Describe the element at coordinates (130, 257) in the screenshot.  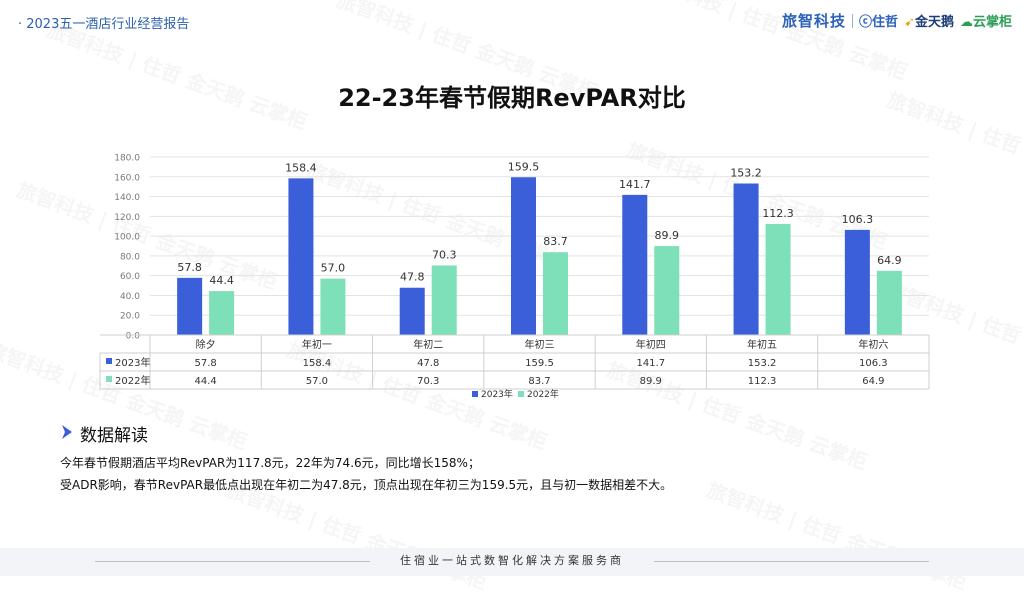
I see `y-tick-label: 80.0` at that location.